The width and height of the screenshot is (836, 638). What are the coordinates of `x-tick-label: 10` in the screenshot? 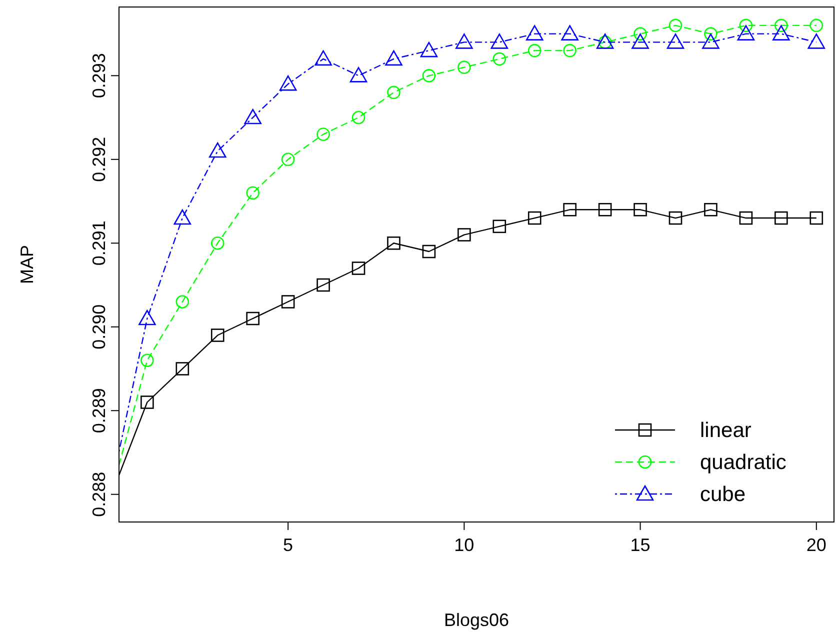 It's located at (464, 545).